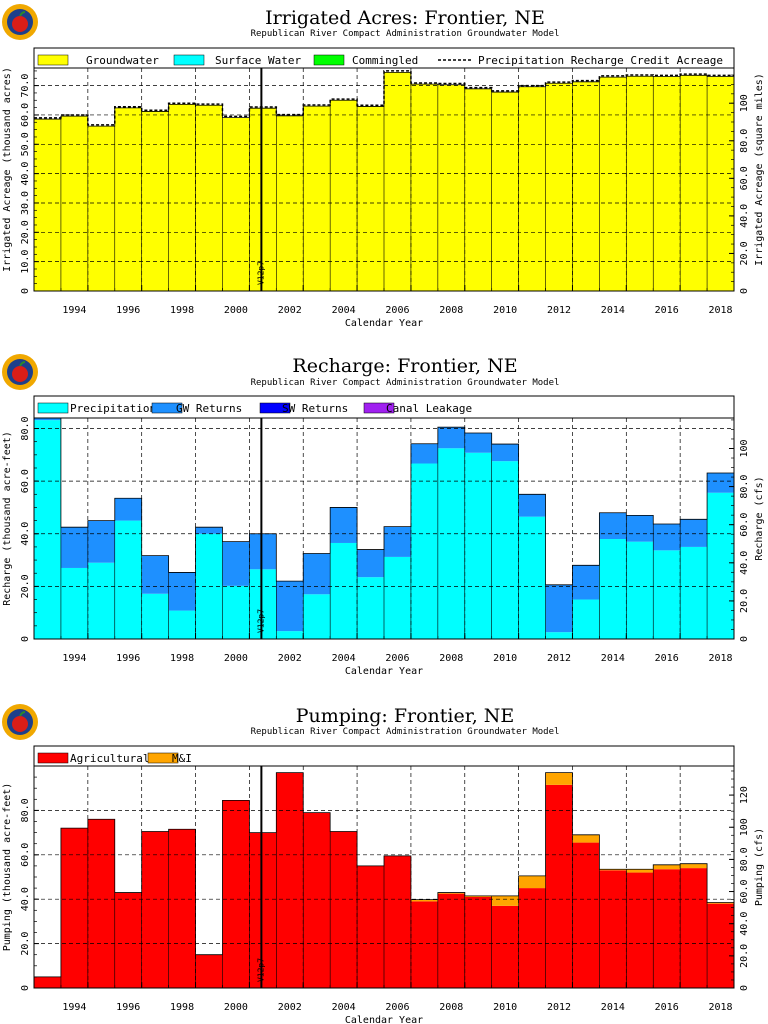 Image resolution: width=768 pixels, height=1024 pixels. What do you see at coordinates (315, 408) in the screenshot?
I see `legend-label-3: SW Returns` at bounding box center [315, 408].